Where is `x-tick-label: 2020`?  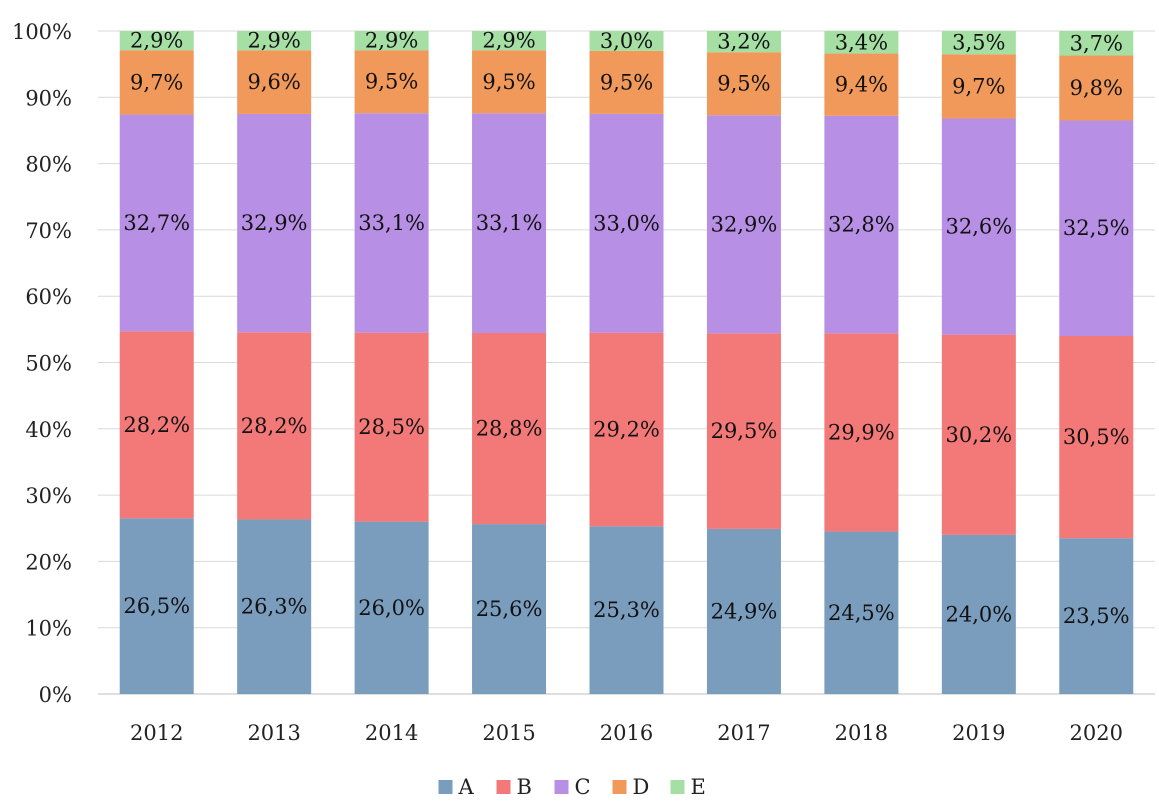 x-tick-label: 2020 is located at coordinates (1096, 733).